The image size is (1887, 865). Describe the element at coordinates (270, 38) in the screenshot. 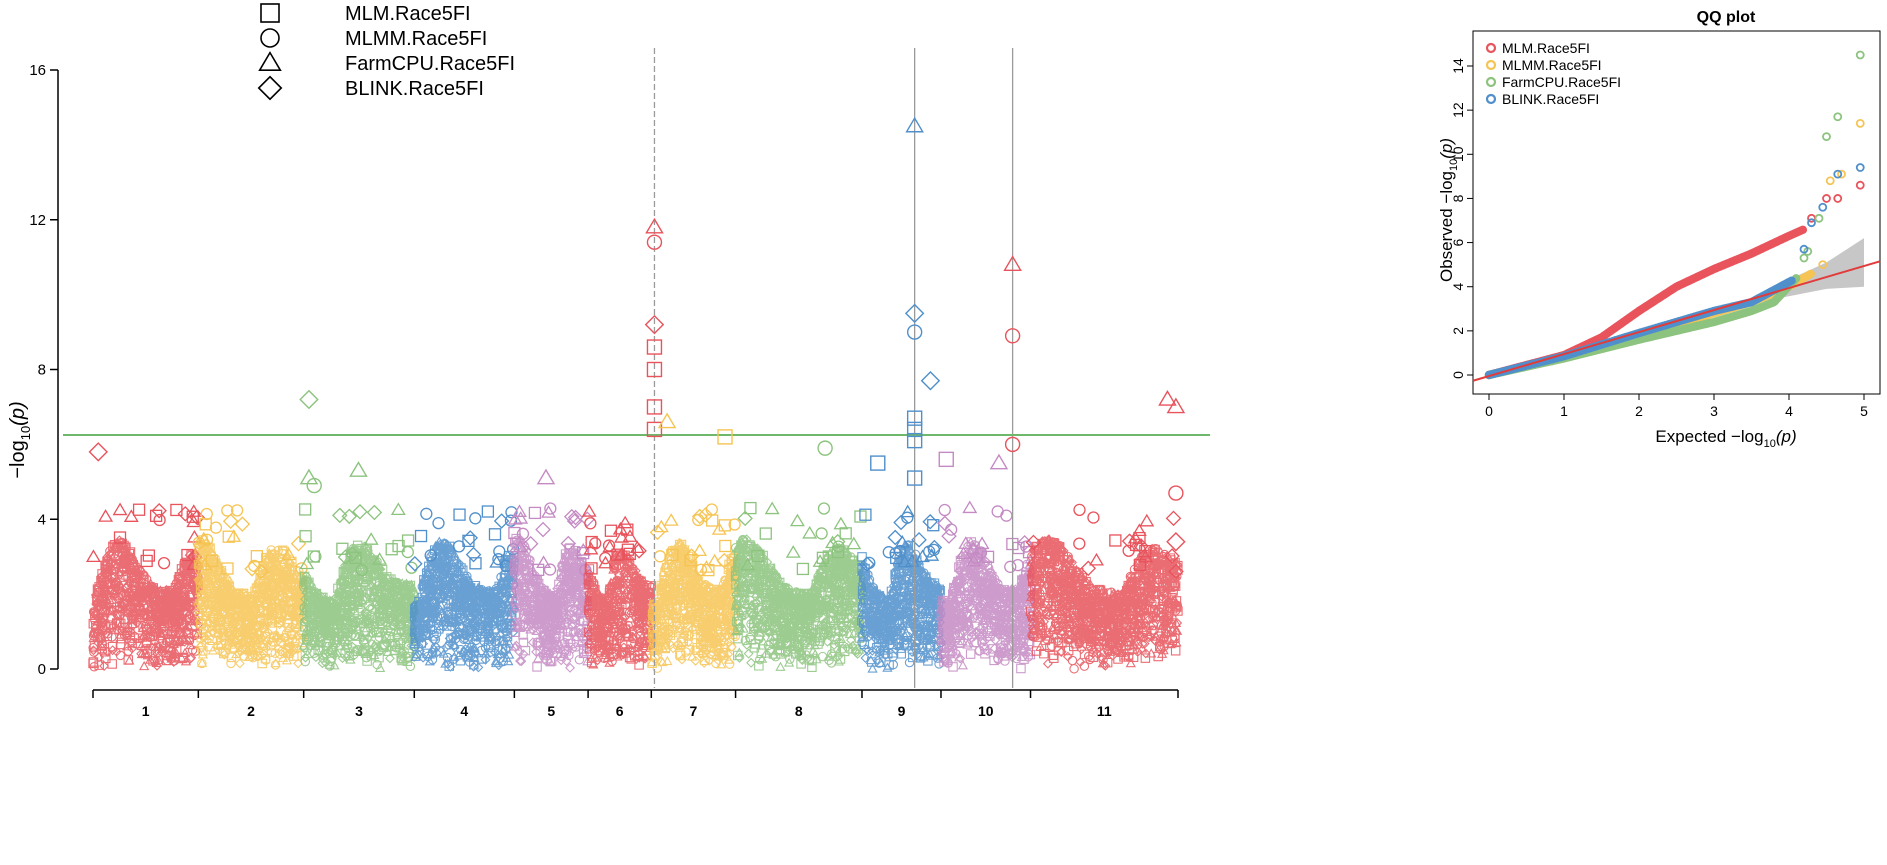

I see `legend-circle-icon` at that location.